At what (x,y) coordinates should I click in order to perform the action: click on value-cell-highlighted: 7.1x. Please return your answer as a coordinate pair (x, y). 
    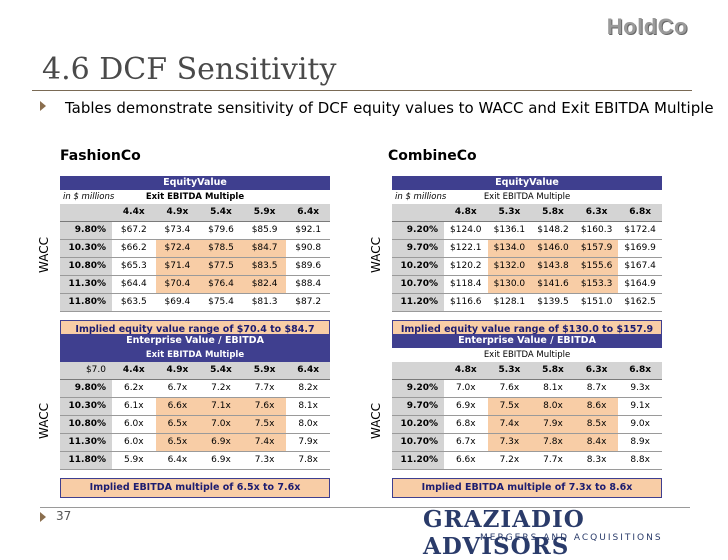
    Looking at the image, I should click on (221, 406).